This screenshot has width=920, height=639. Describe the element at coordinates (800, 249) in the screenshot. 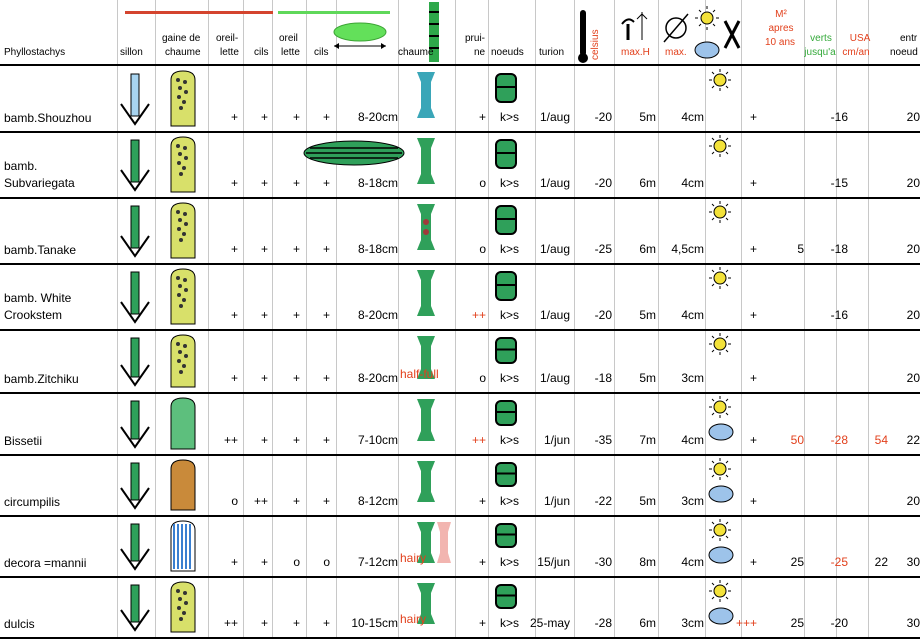

I see `cell-m2: 5` at that location.